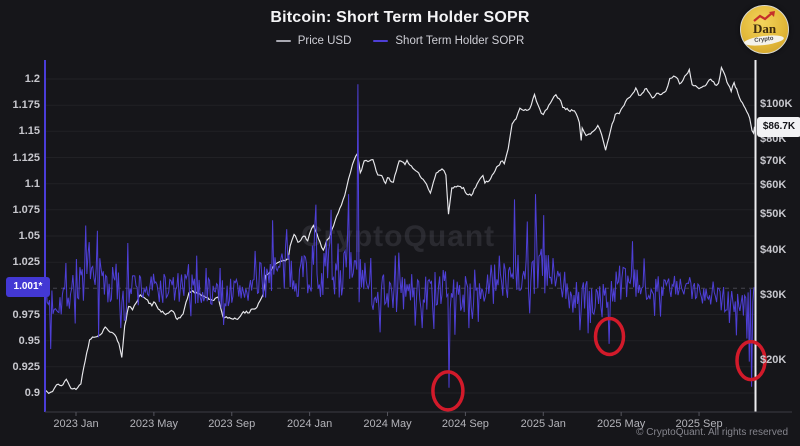 The height and width of the screenshot is (446, 800). I want to click on left-axis-tick-label: 1.05, so click(29, 236).